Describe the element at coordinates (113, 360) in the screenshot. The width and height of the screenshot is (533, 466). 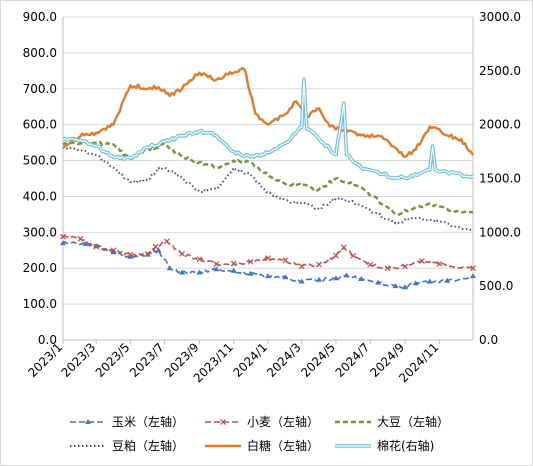
I see `x-tick-label: 2023/5` at that location.